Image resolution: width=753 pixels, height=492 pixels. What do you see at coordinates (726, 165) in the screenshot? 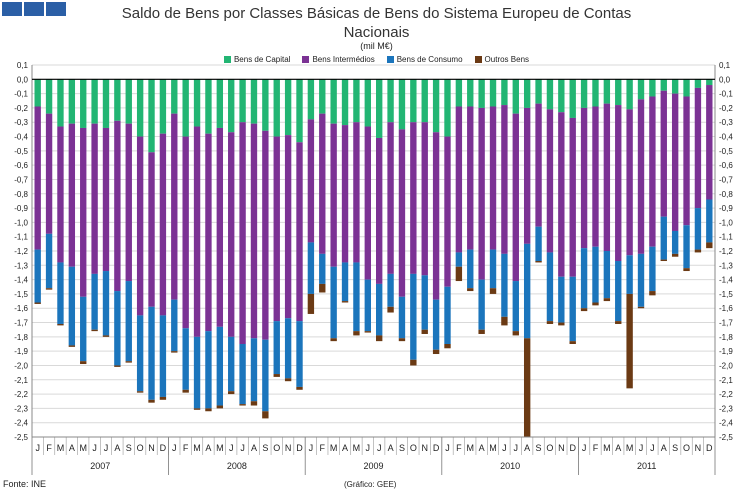
I see `y-tick-label-right: -0,6` at bounding box center [726, 165].